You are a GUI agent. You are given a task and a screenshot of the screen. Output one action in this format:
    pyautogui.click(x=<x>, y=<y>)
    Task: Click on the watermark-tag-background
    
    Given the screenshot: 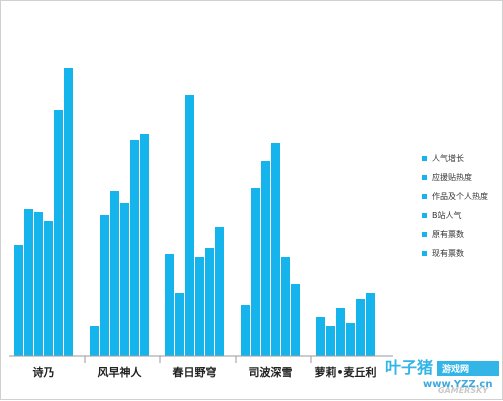 What is the action you would take?
    pyautogui.click(x=468, y=368)
    